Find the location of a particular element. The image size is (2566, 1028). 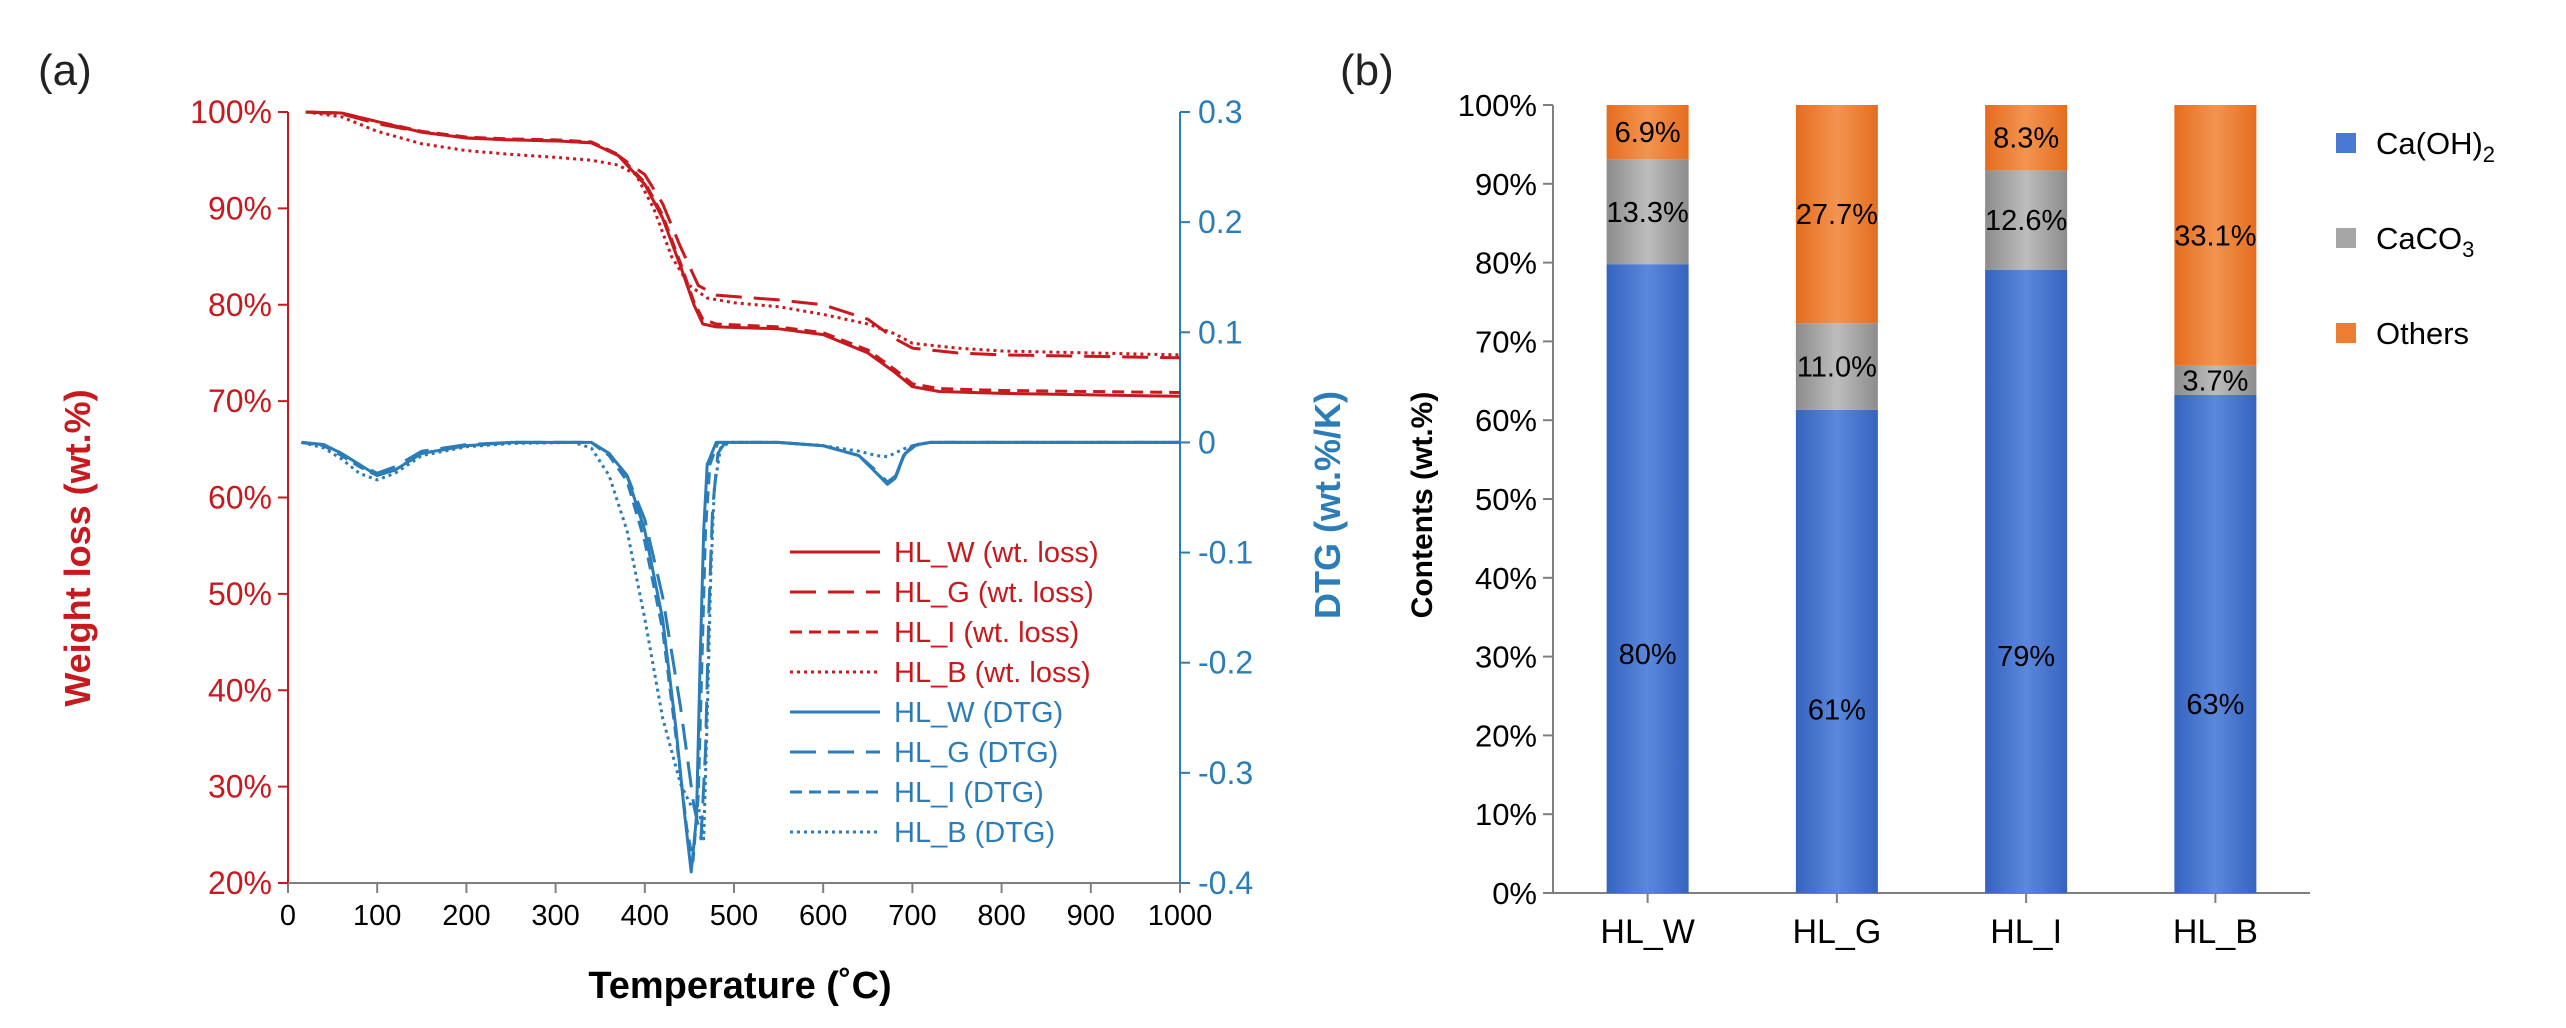

x-axis-title: Temperature (˚C) is located at coordinates (739, 986).